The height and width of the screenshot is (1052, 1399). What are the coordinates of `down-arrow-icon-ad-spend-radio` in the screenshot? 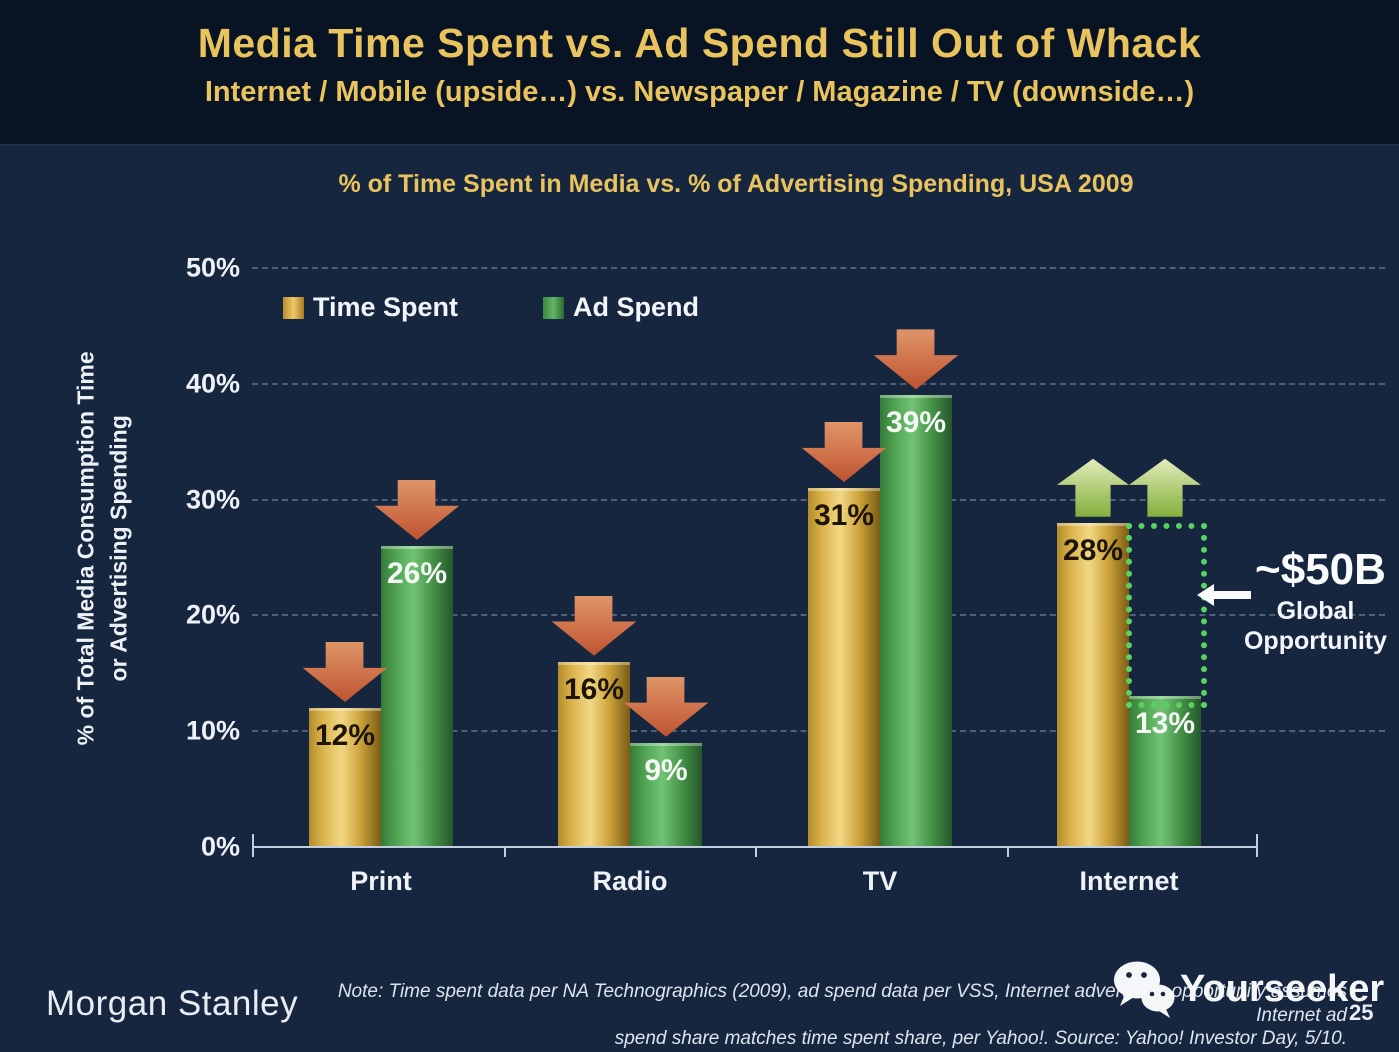 It's located at (666, 706).